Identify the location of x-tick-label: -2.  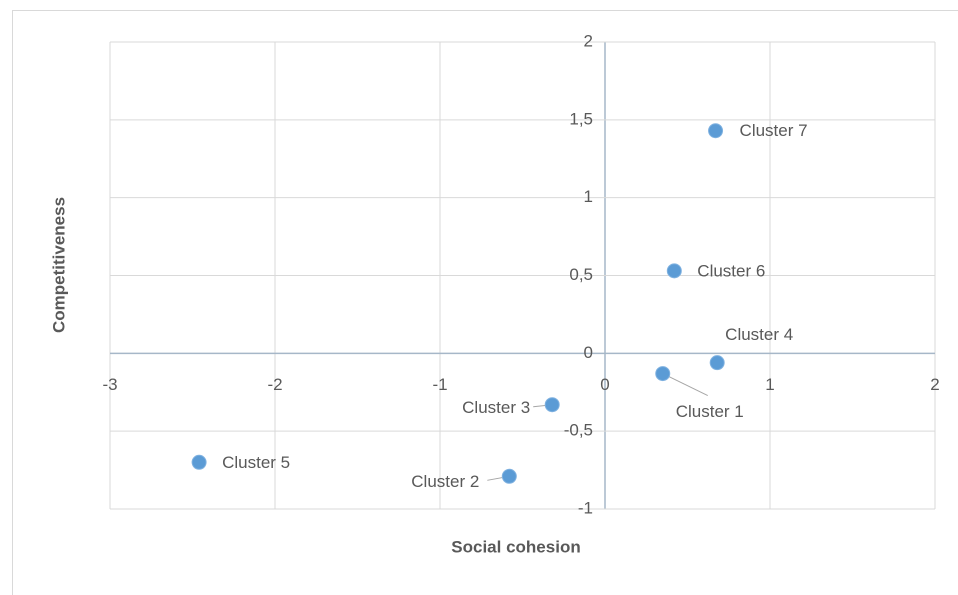
(274, 384).